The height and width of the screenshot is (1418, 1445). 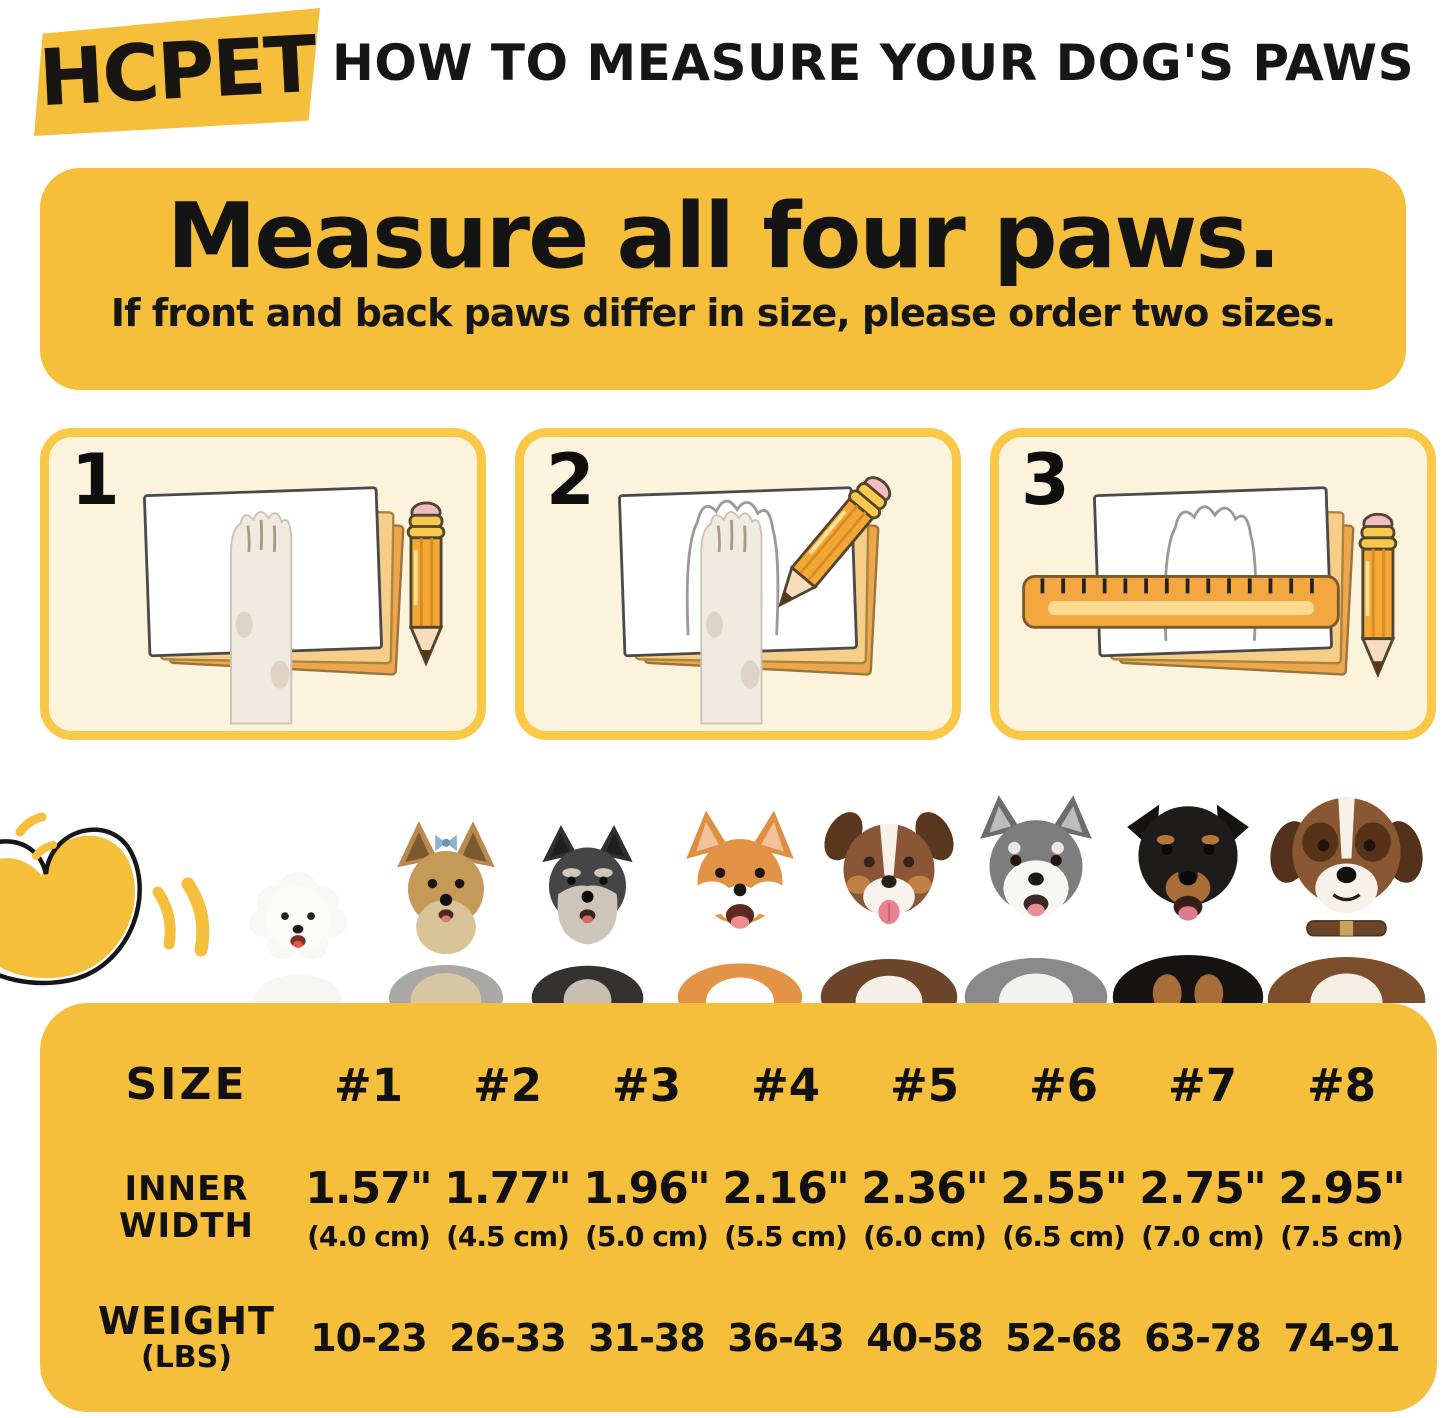 I want to click on width-col-5: 2.36" (6.0 cm), so click(x=924, y=1208).